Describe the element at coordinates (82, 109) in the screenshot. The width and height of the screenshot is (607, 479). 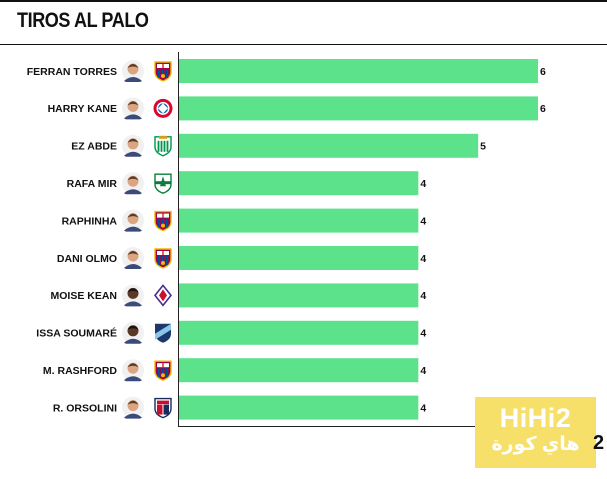
I see `player-name-label: HARRY KANE` at that location.